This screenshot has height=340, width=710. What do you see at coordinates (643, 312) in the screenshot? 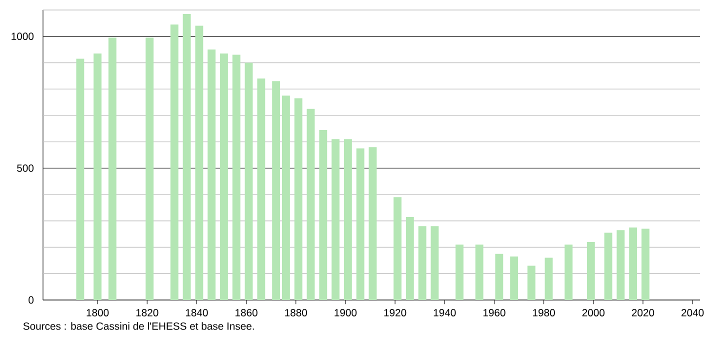
I see `x-tick-label: 2020` at bounding box center [643, 312].